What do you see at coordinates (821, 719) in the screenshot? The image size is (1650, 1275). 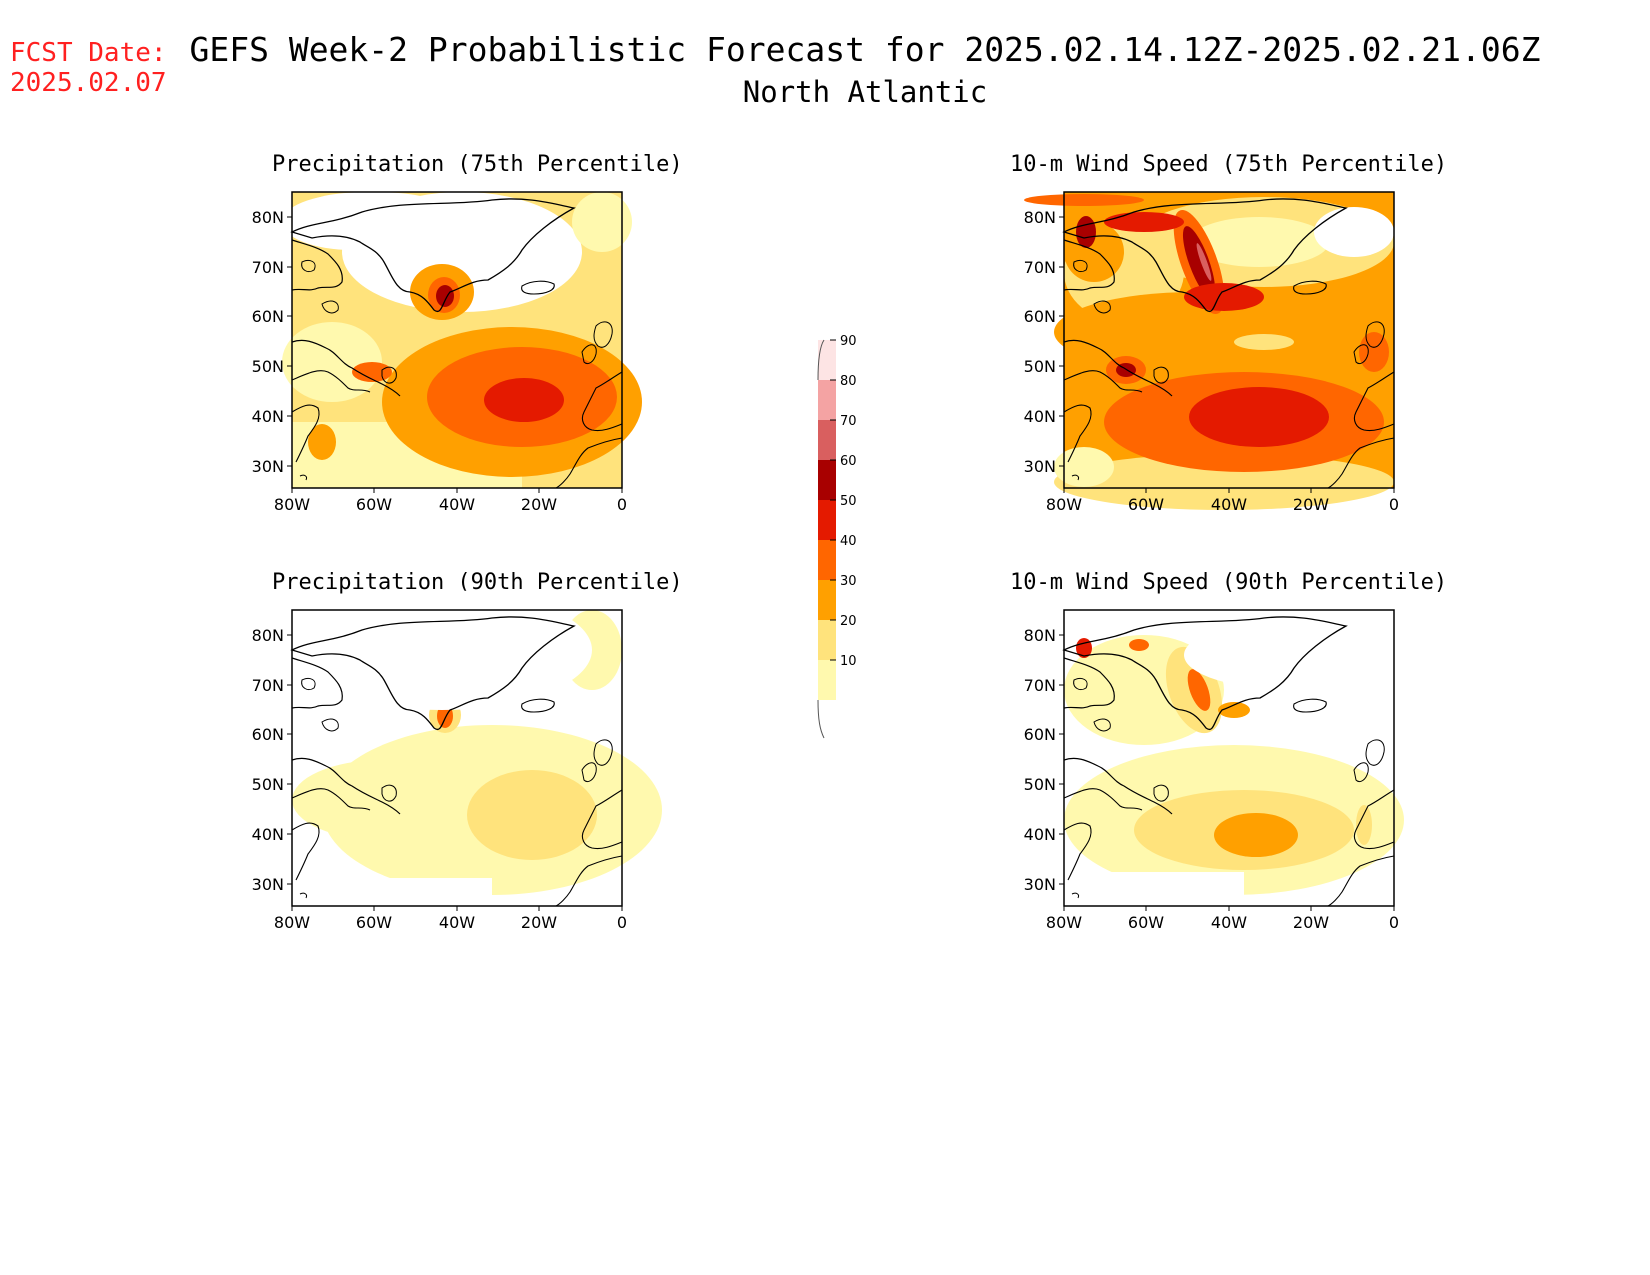 I see `colorbar-bottom-cap` at bounding box center [821, 719].